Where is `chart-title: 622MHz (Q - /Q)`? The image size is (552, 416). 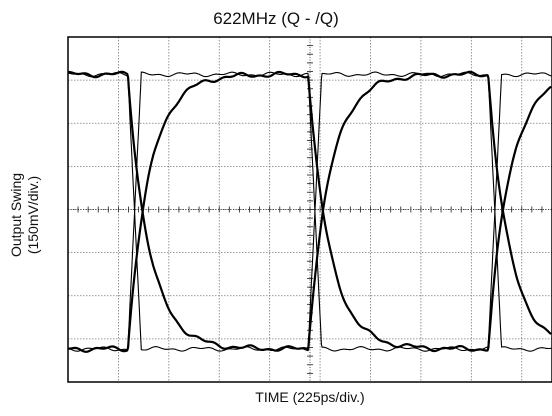
chart-title: 622MHz (Q - /Q) is located at coordinates (276, 18).